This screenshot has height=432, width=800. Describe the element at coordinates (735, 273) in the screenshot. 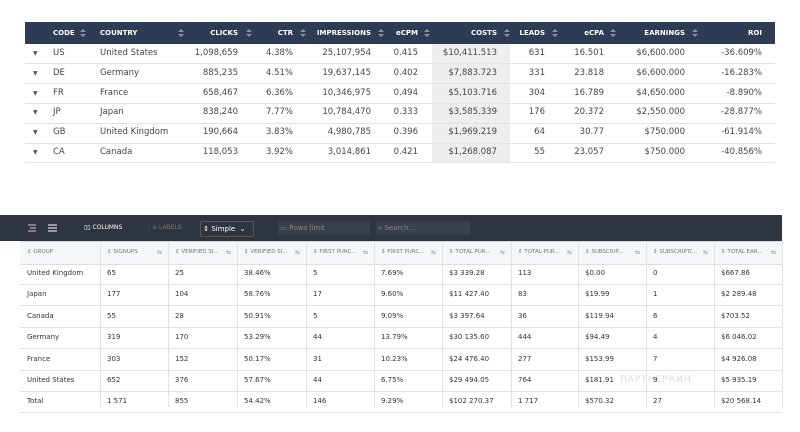

I see `cell: $667.86` at that location.